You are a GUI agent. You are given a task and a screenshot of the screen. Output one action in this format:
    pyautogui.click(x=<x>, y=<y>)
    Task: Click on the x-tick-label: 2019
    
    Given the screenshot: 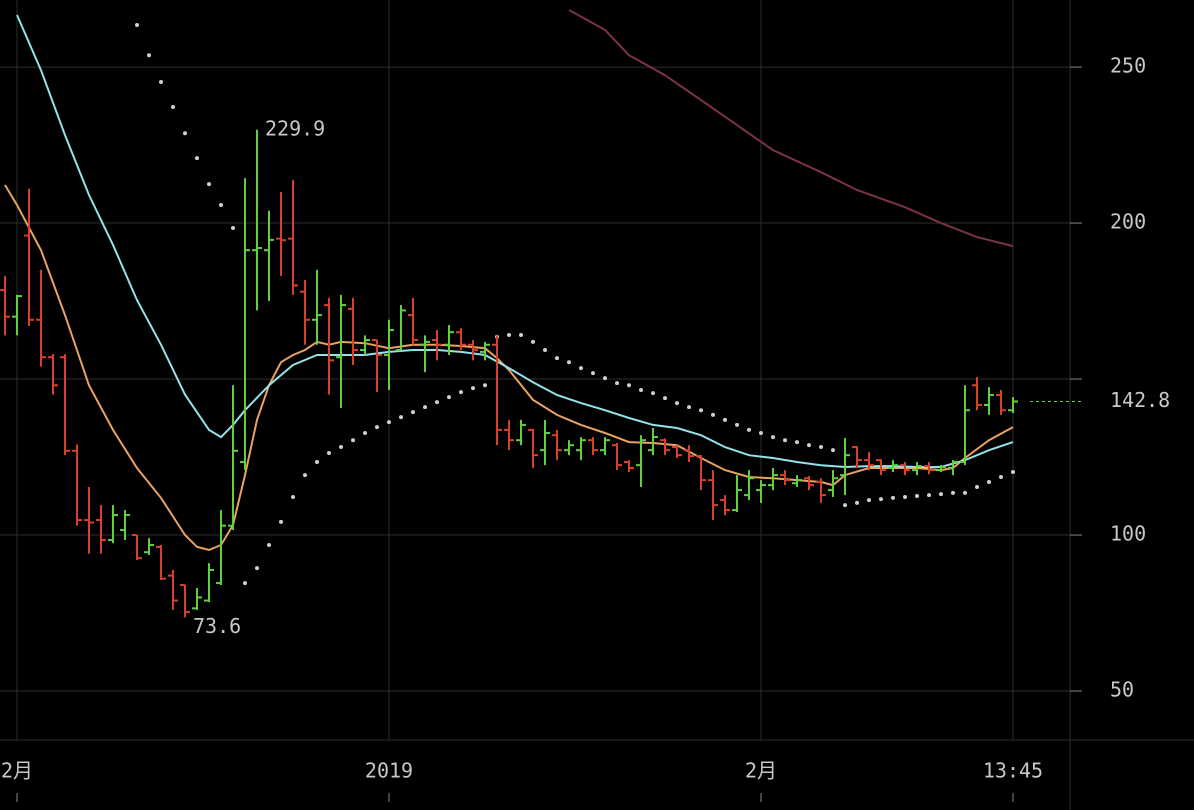 What is the action you would take?
    pyautogui.click(x=389, y=771)
    